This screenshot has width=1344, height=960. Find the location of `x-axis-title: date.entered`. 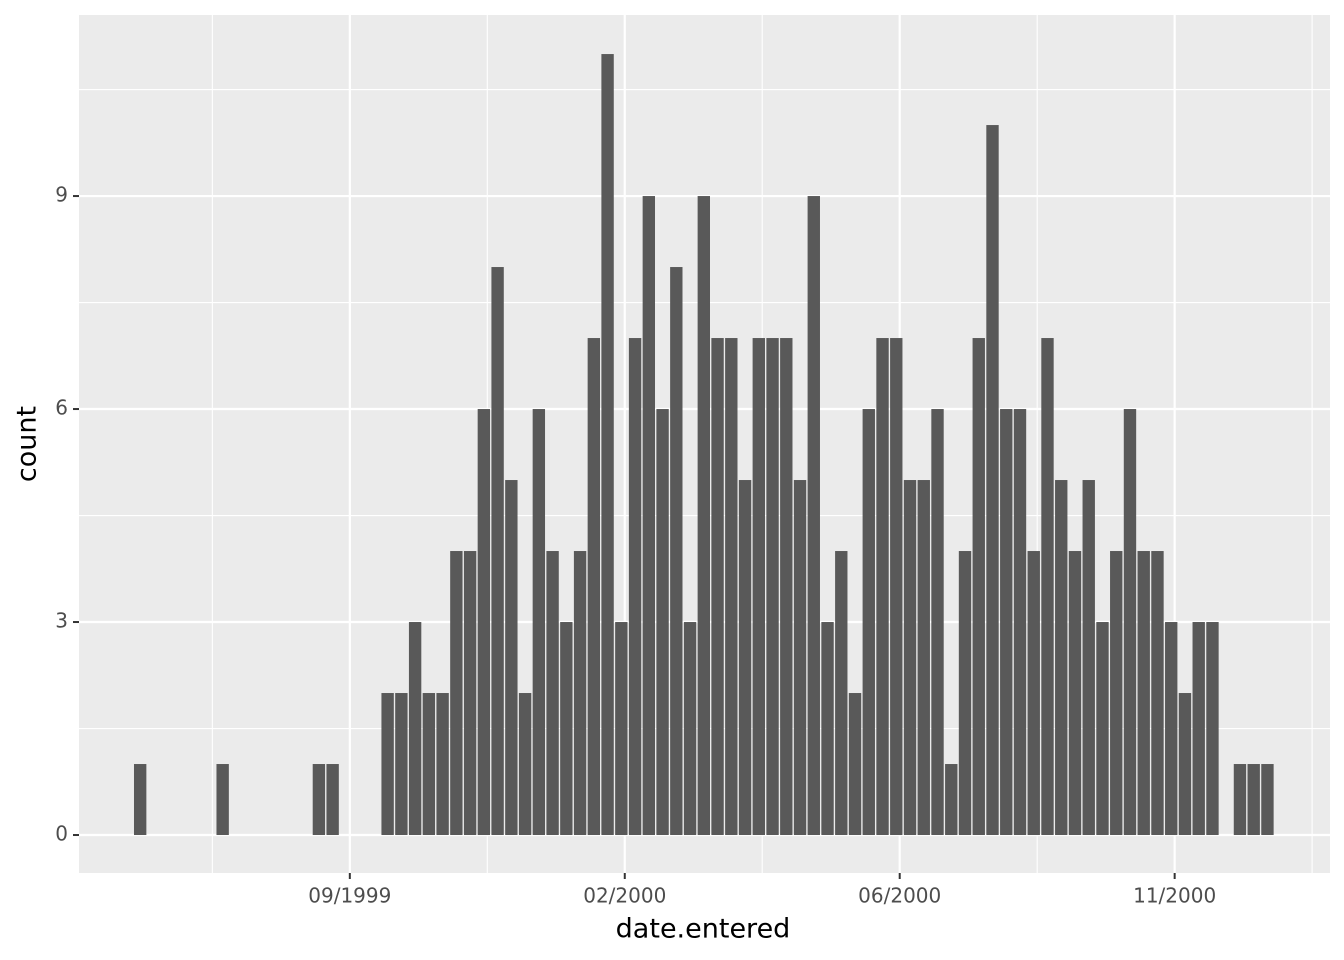

x-axis-title: date.entered is located at coordinates (703, 929).